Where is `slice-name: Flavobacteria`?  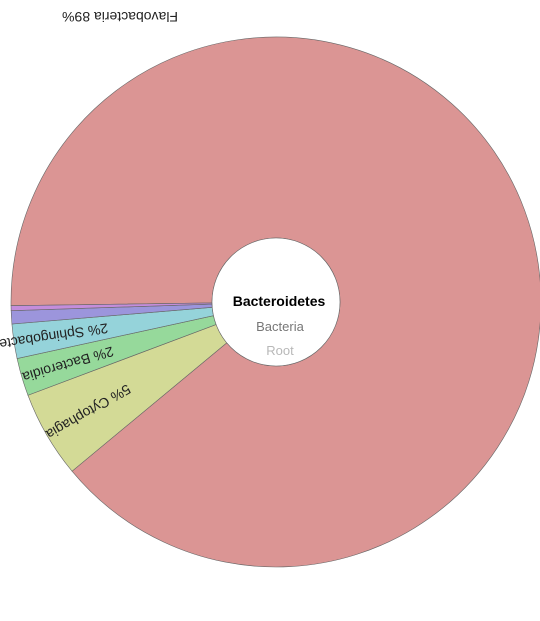 slice-name: Flavobacteria is located at coordinates (134, 17).